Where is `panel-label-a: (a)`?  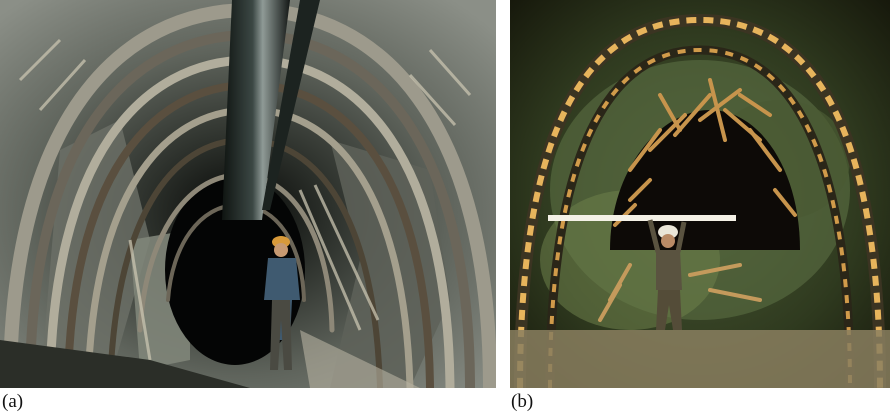 panel-label-a: (a) is located at coordinates (13, 401).